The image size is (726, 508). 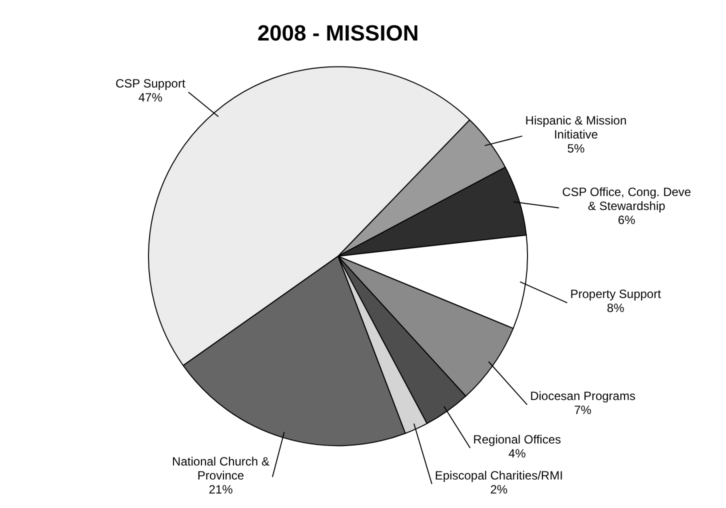 I want to click on chart-title: 2008 - MISSION, so click(x=338, y=33).